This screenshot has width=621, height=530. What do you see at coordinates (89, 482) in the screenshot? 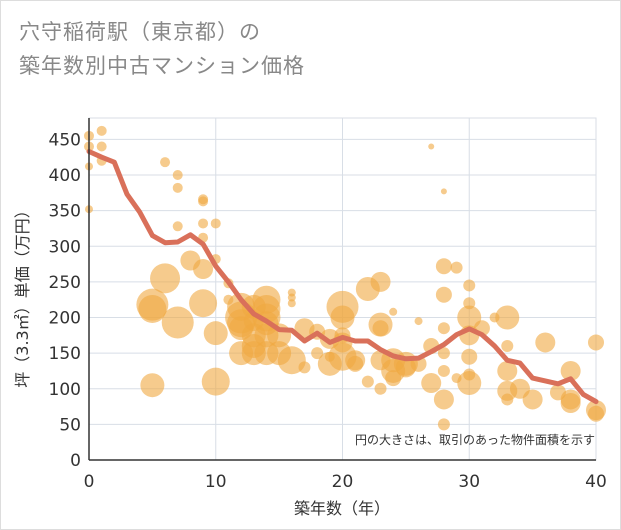
I see `x-tick-label: 0` at bounding box center [89, 482].